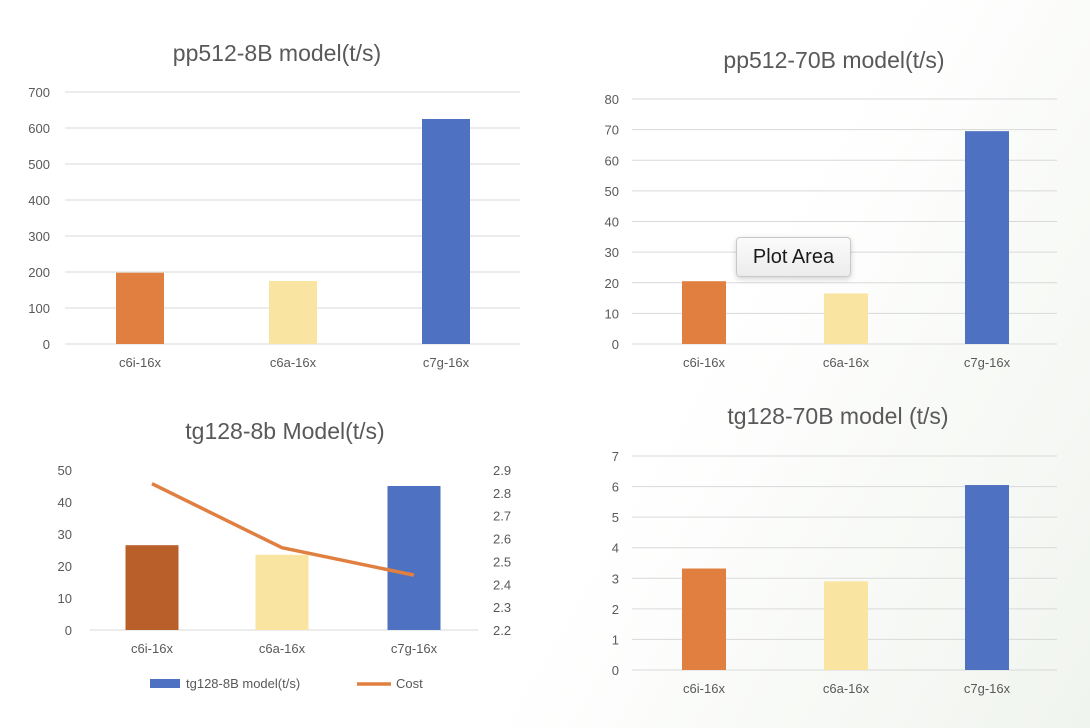 The image size is (1090, 728). Describe the element at coordinates (612, 130) in the screenshot. I see `y-tick-label: 70` at that location.